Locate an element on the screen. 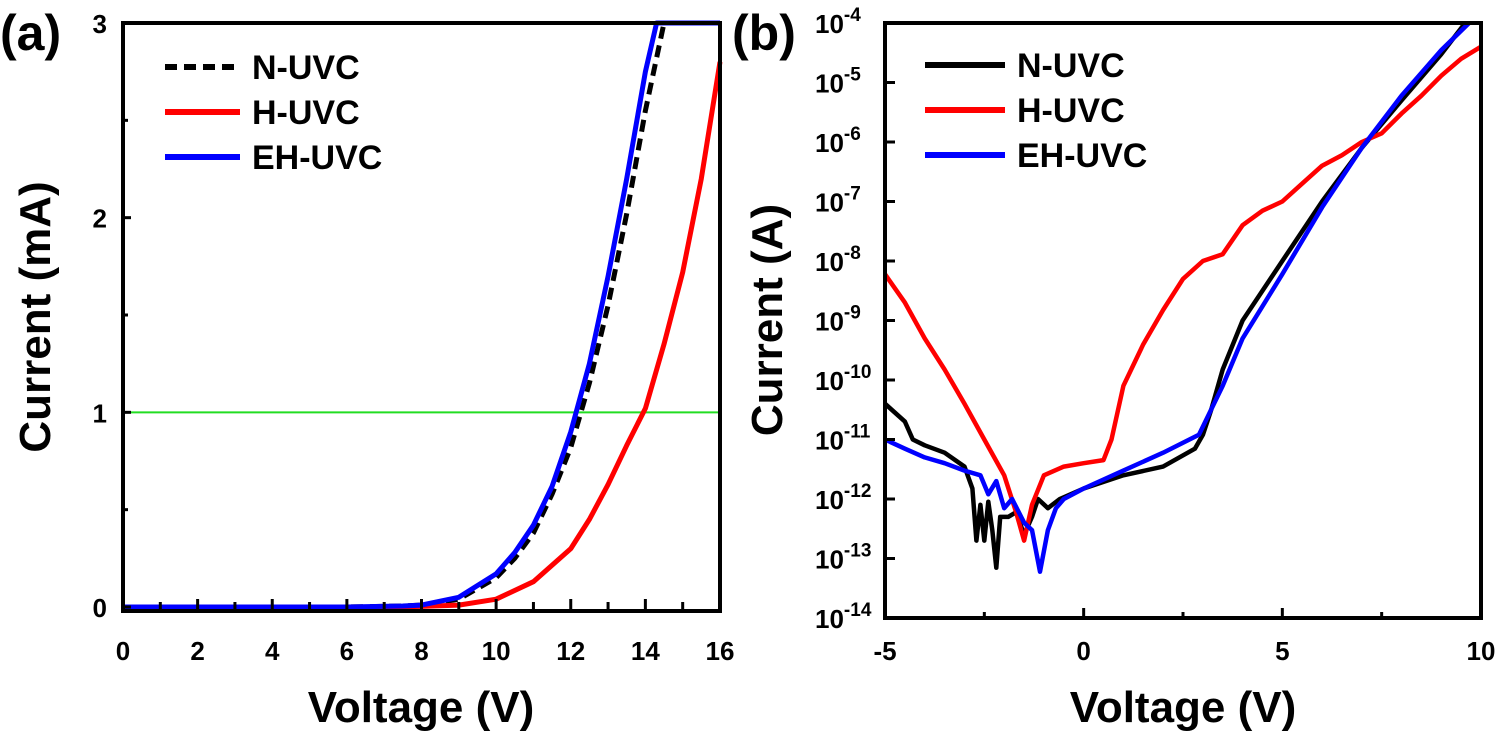 The image size is (1500, 732). panel-b-y-tick-label: 10⁻⁷ is located at coordinates (838, 201).